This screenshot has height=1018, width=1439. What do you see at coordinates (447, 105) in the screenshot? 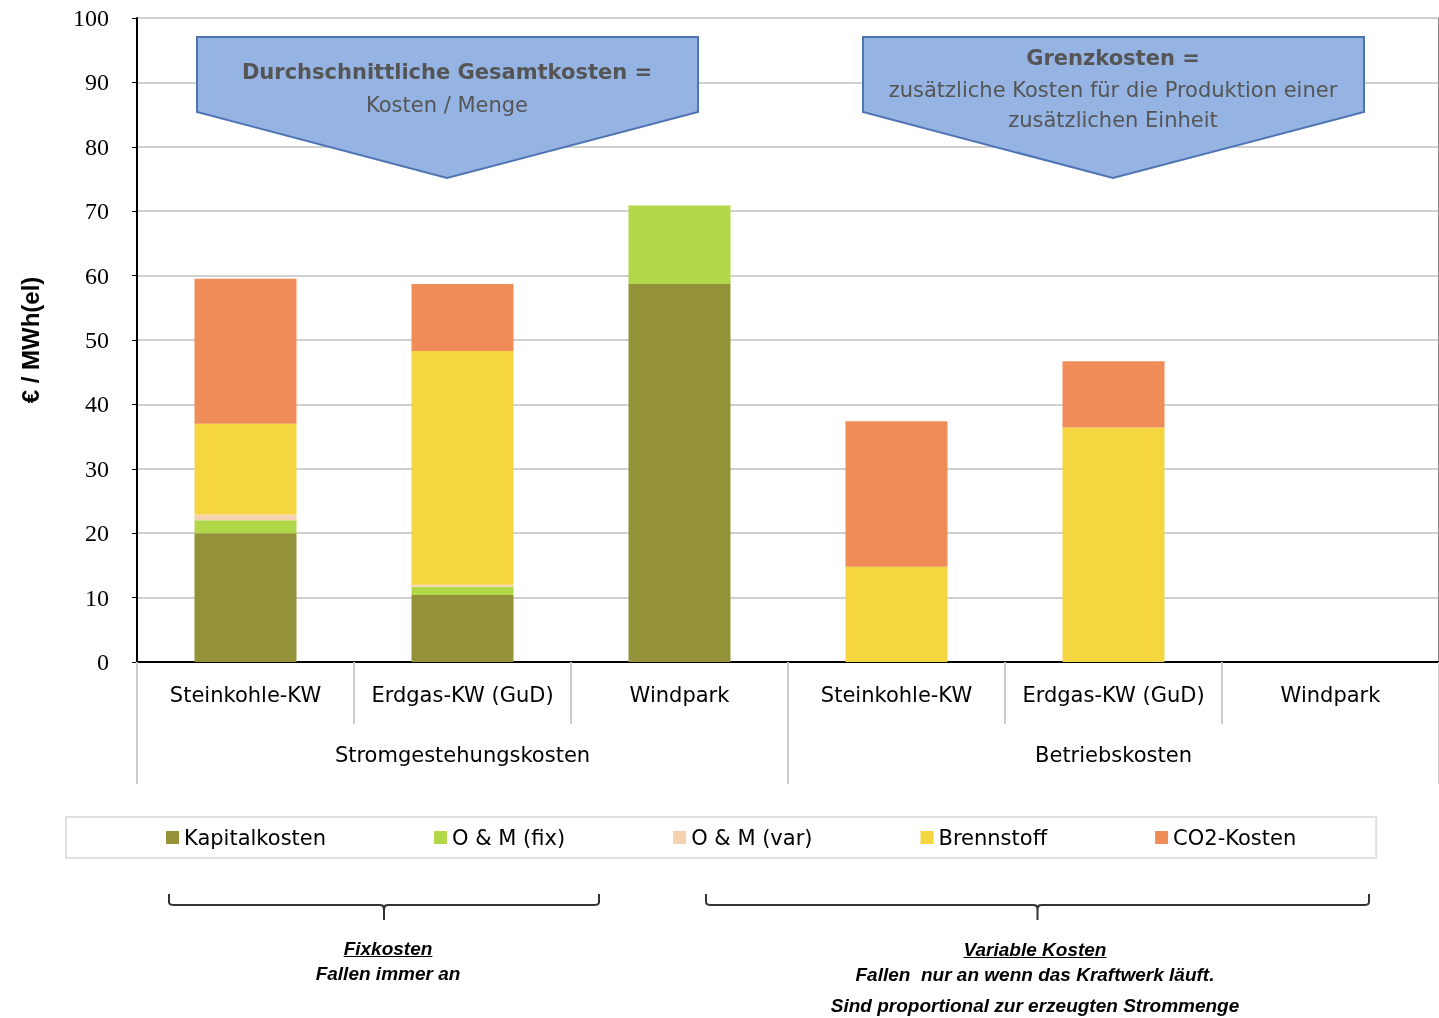
I see `annotation: Kosten / Menge` at bounding box center [447, 105].